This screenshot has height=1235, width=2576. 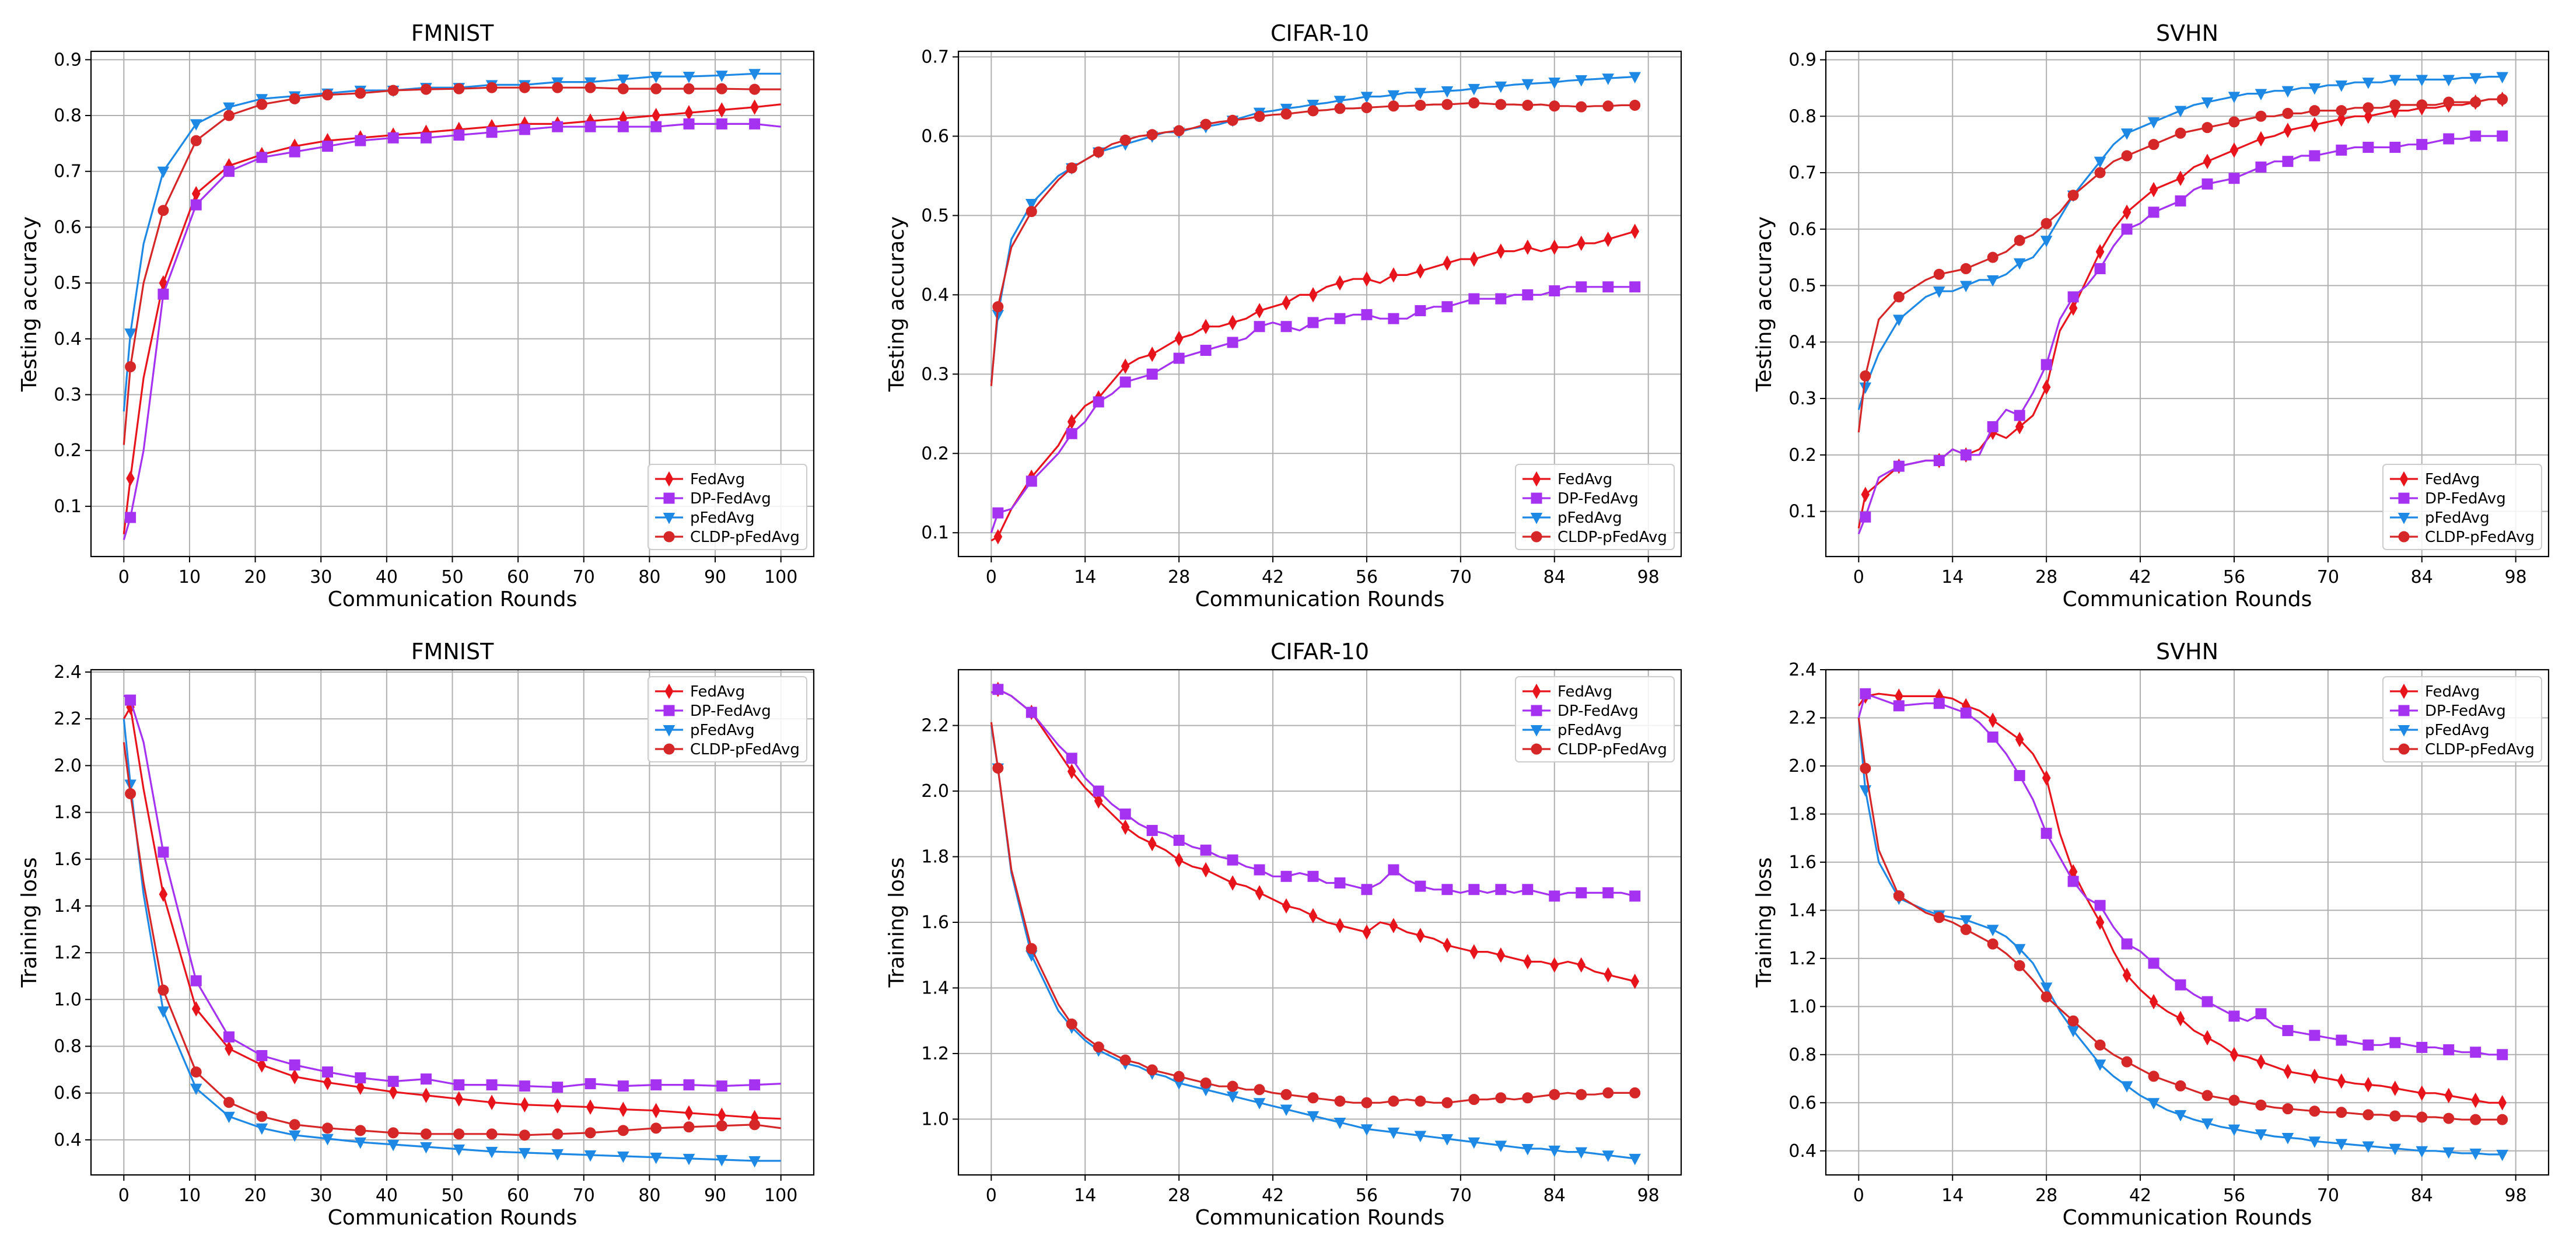 What do you see at coordinates (452, 33) in the screenshot?
I see `chart-title: FMNIST` at bounding box center [452, 33].